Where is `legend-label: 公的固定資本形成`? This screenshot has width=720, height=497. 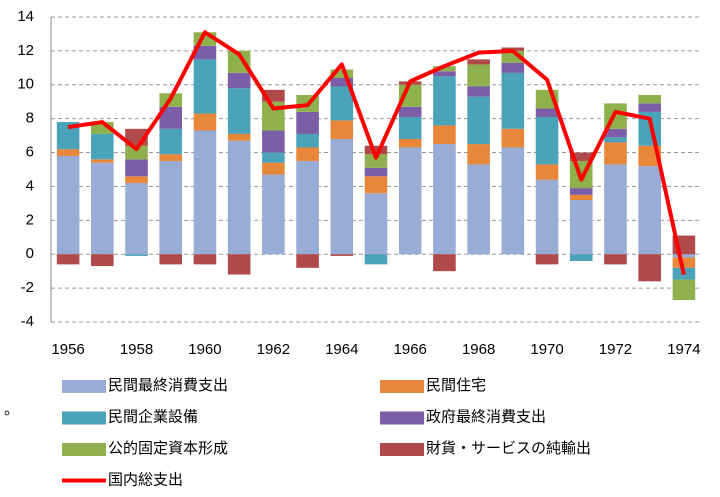 legend-label: 公的固定資本形成 is located at coordinates (168, 448).